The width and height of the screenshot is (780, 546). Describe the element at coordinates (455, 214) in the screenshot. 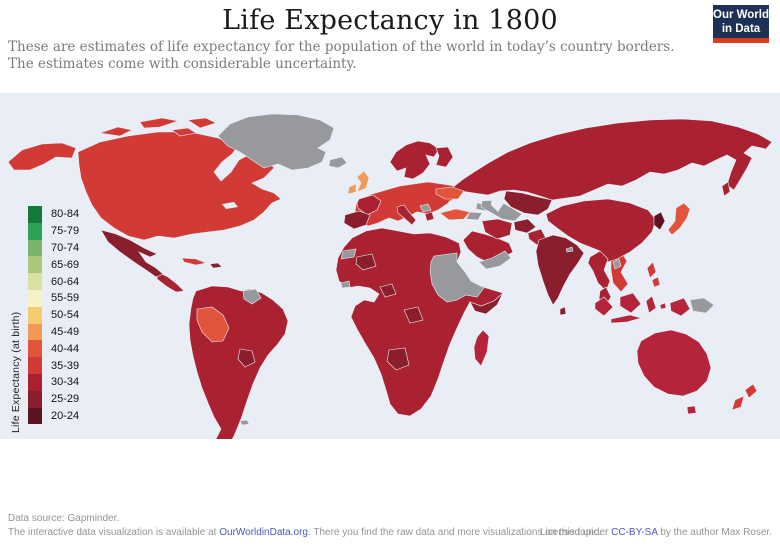

I see `region-turkey` at that location.